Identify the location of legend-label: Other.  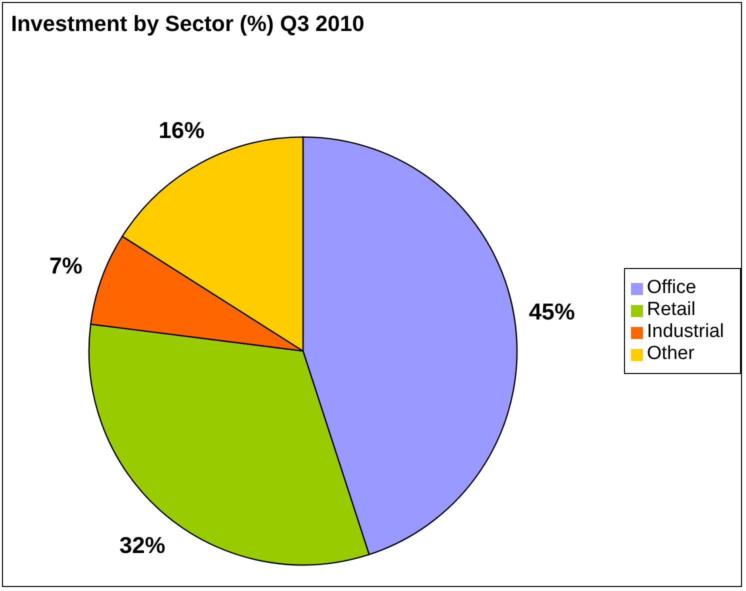
(670, 353).